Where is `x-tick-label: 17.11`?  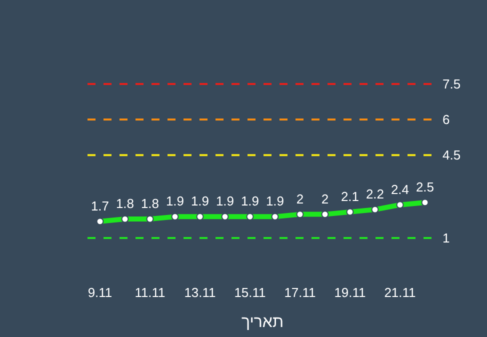 x-tick-label: 17.11 is located at coordinates (300, 292).